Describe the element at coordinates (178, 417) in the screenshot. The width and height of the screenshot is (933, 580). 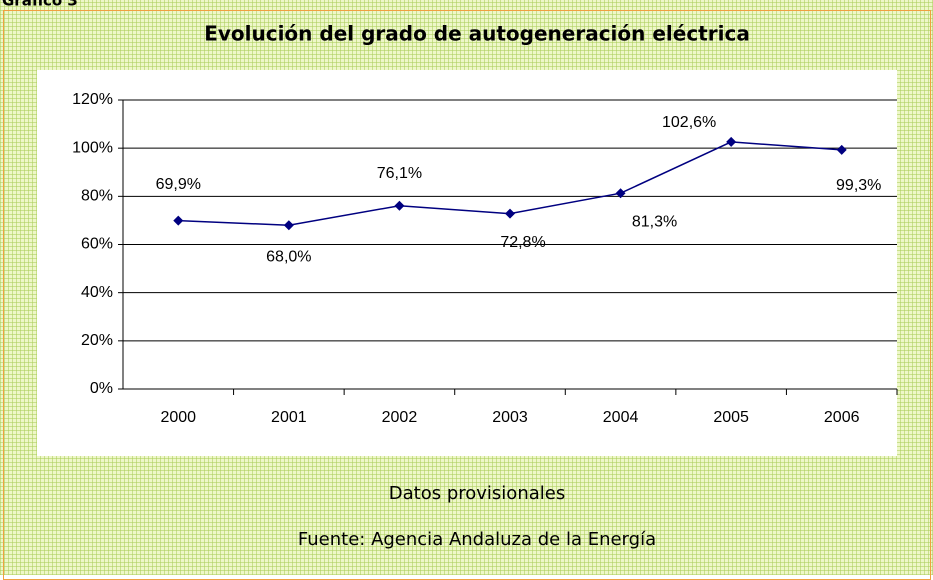
I see `x-tick-label: 2000` at that location.